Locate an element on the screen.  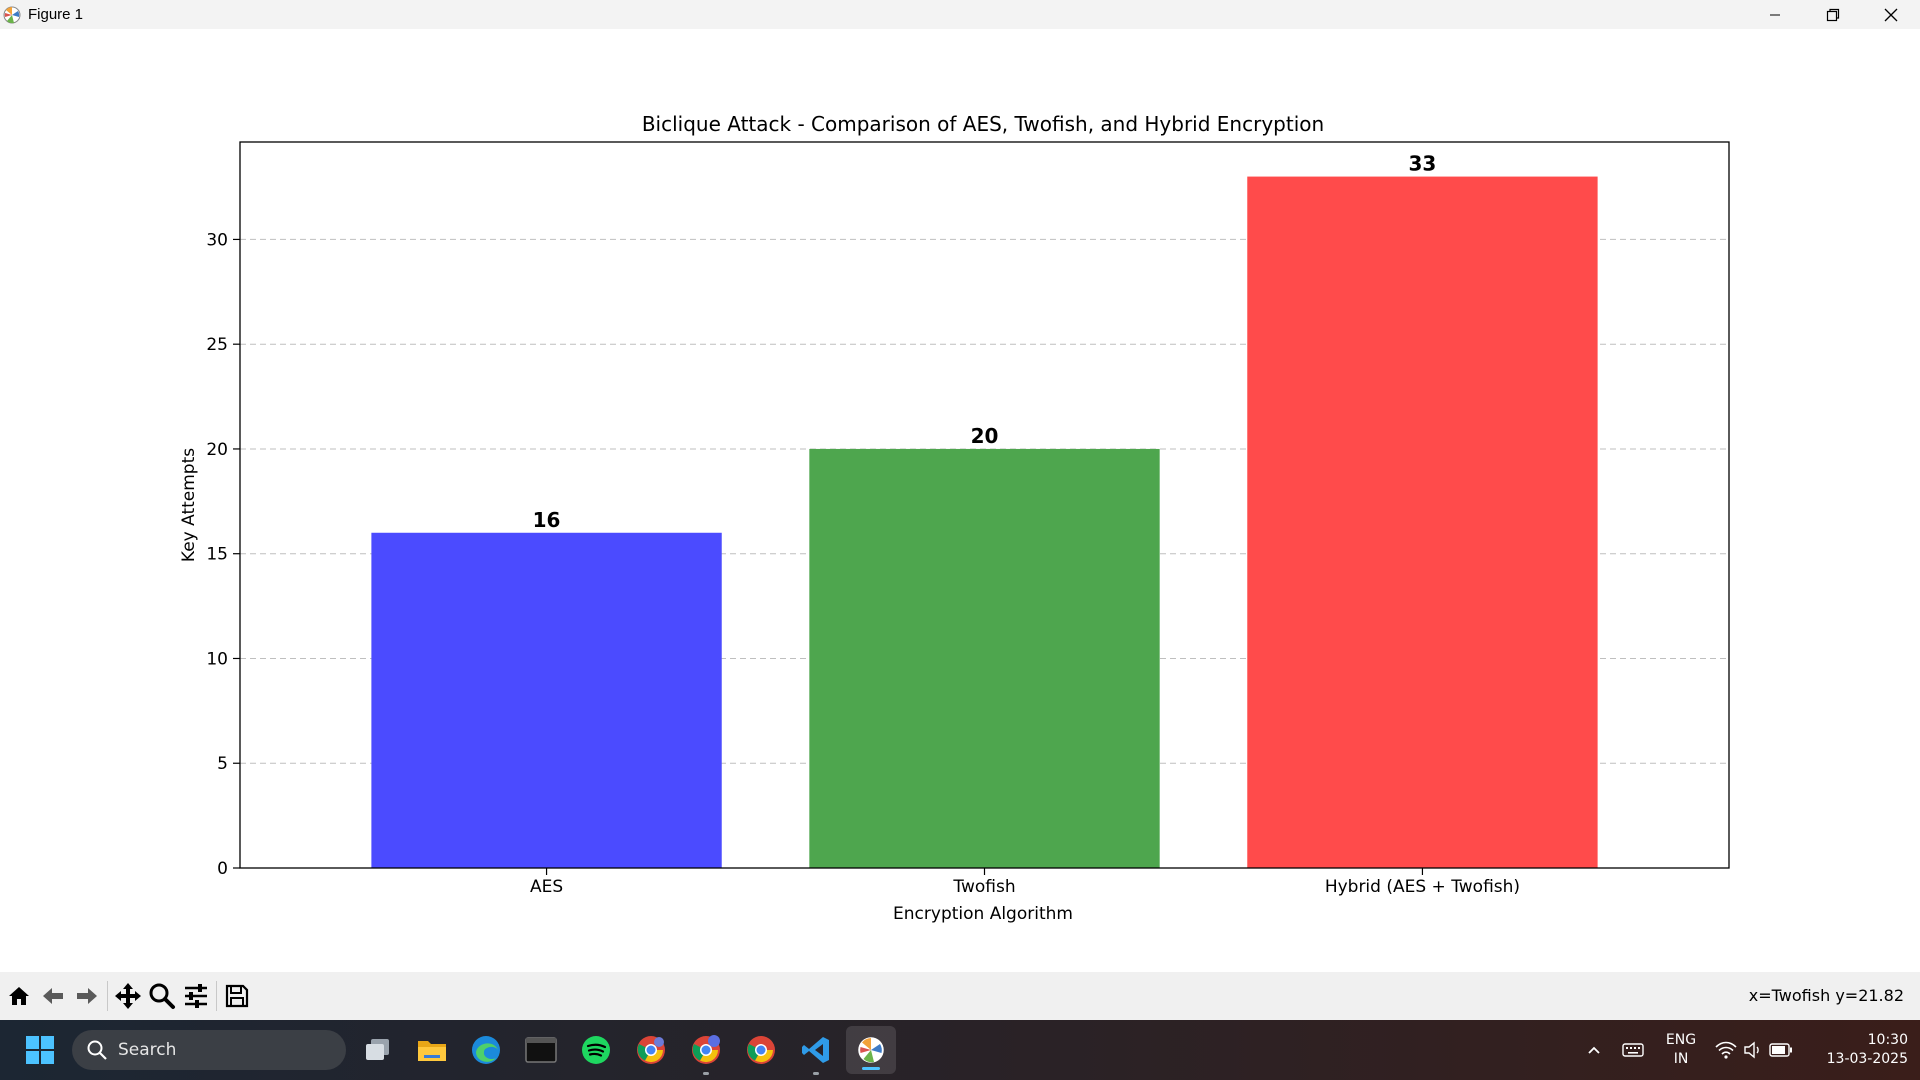
clock-time: 10:30 is located at coordinates (1887, 1040).